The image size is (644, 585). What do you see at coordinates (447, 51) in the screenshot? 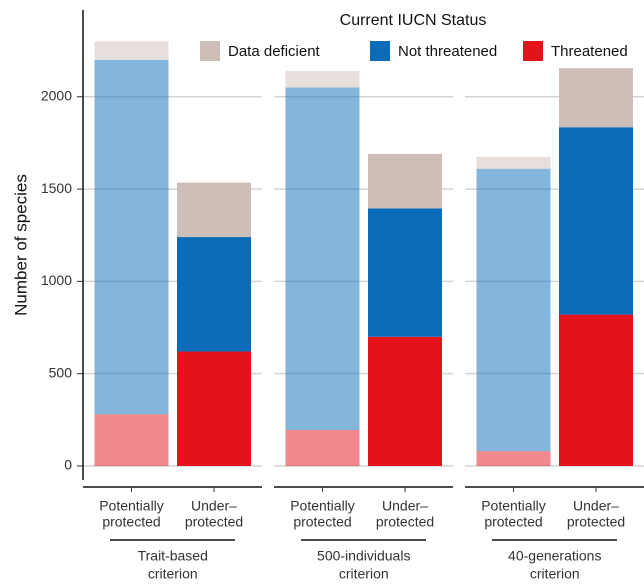
I see `legend-label: Not threatened` at bounding box center [447, 51].